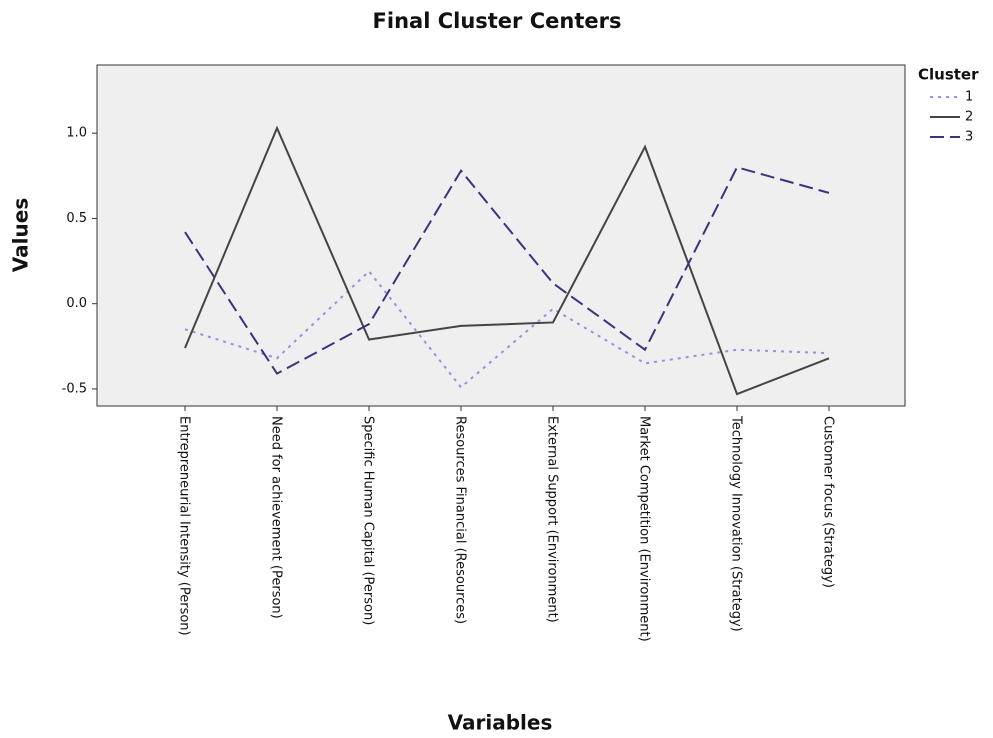  I want to click on chart-title: Final Cluster Centers, so click(497, 21).